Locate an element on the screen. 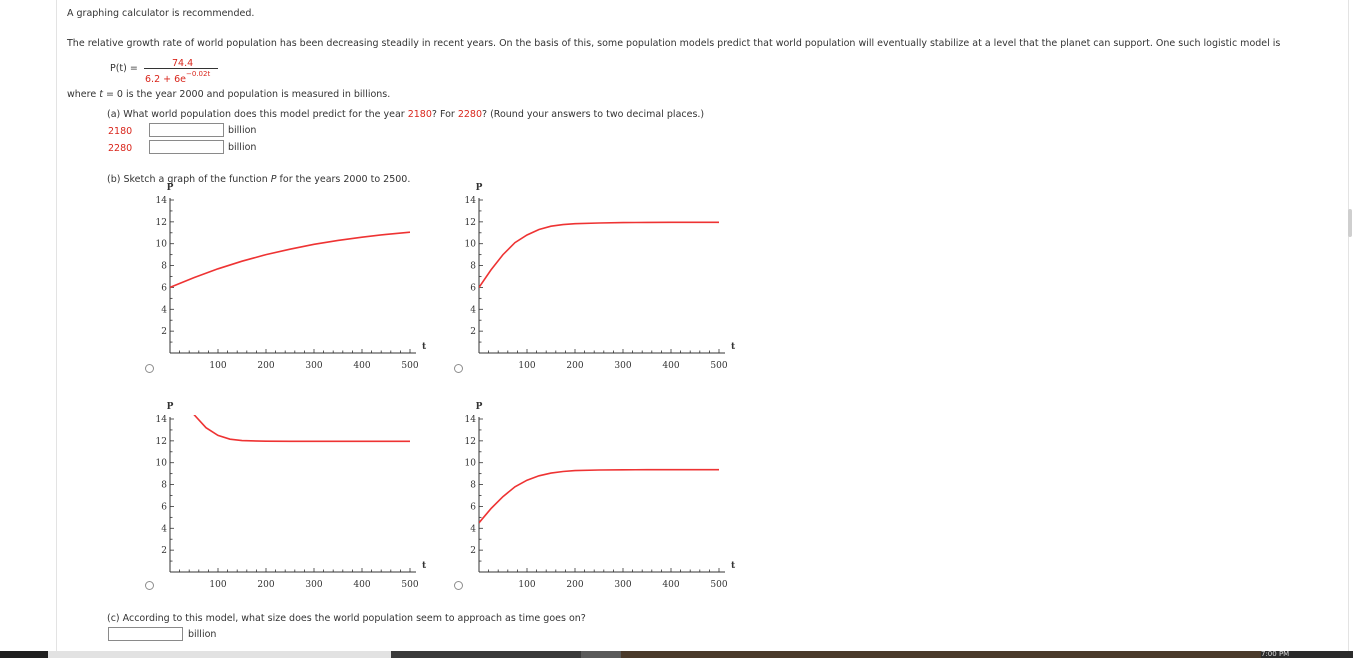 This screenshot has width=1353, height=658. radio-option-top-left is located at coordinates (149, 368).